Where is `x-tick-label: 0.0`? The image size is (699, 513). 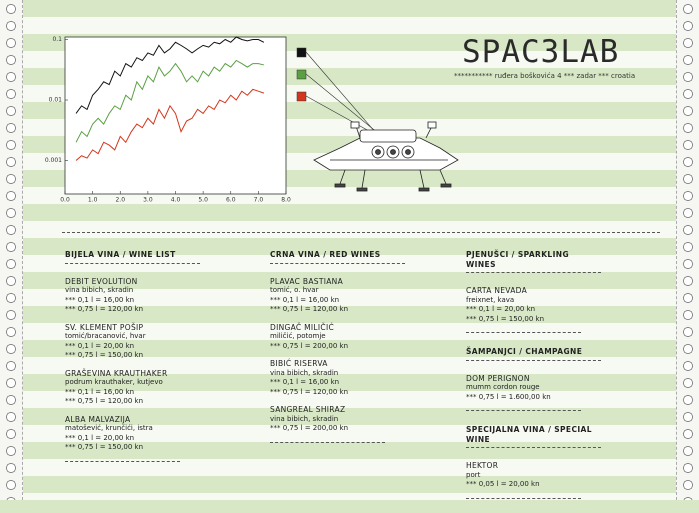
x-tick-label: 0.0 is located at coordinates (65, 200).